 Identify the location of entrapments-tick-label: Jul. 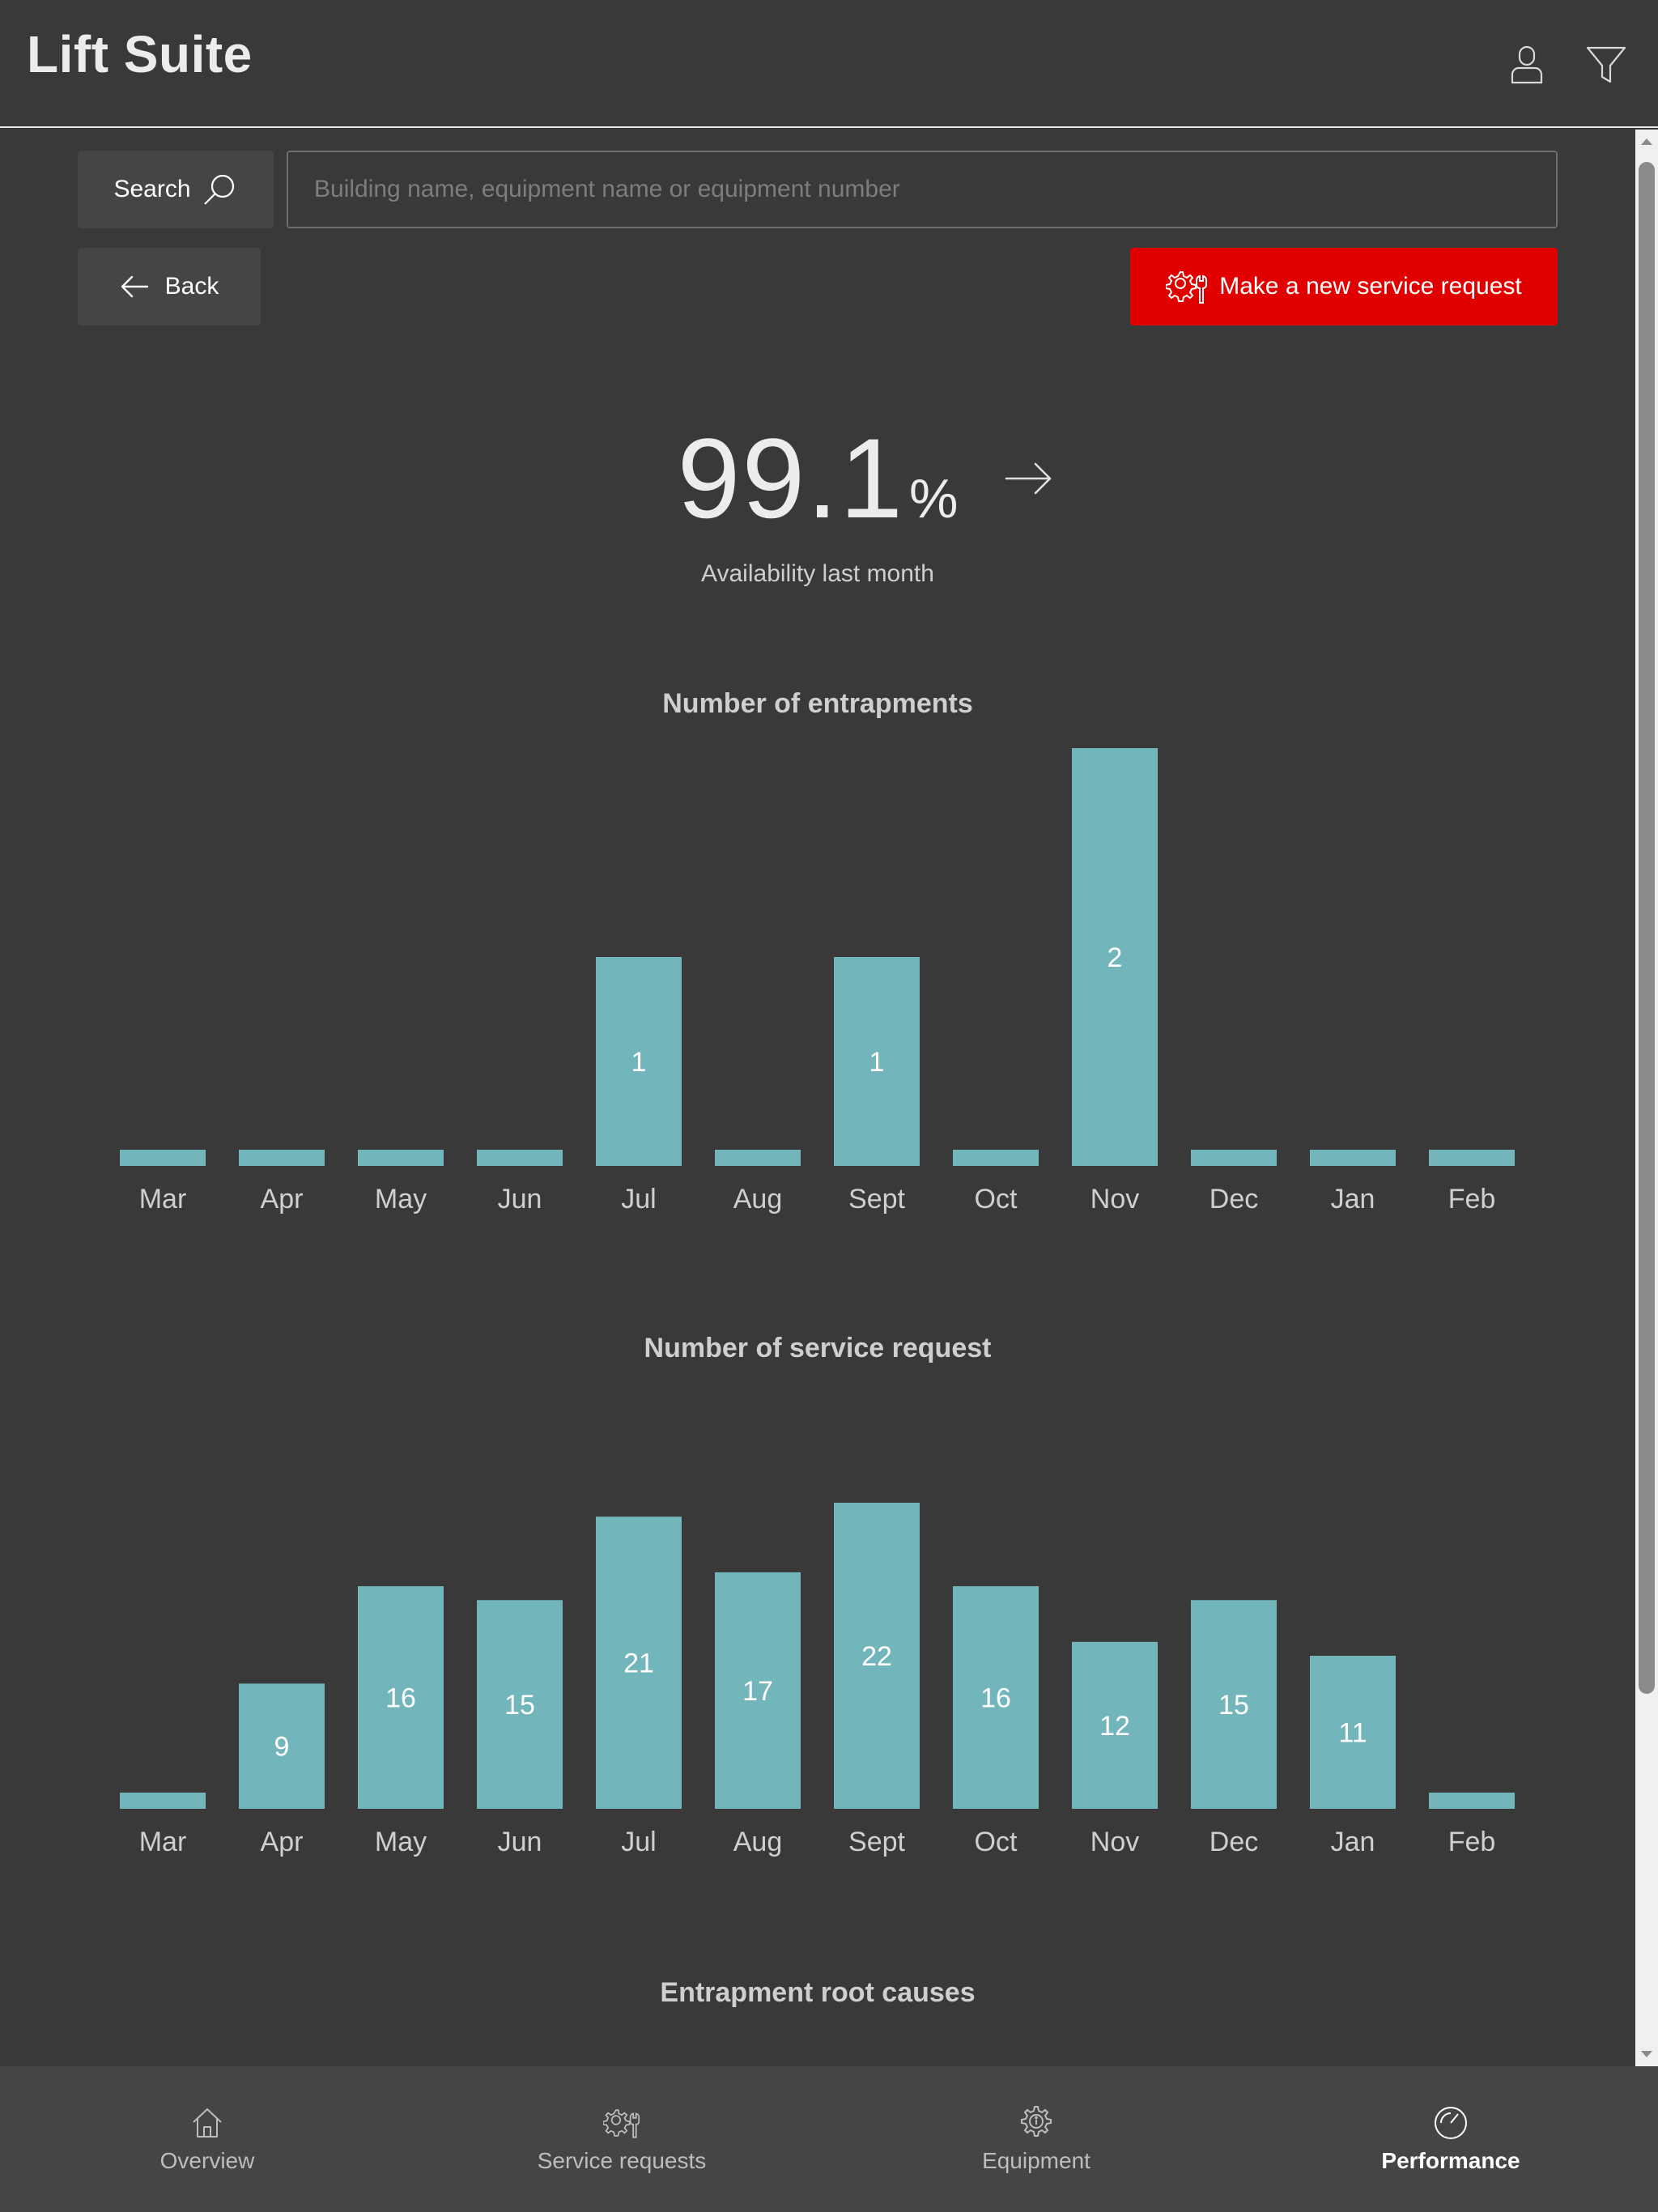
(638, 1199).